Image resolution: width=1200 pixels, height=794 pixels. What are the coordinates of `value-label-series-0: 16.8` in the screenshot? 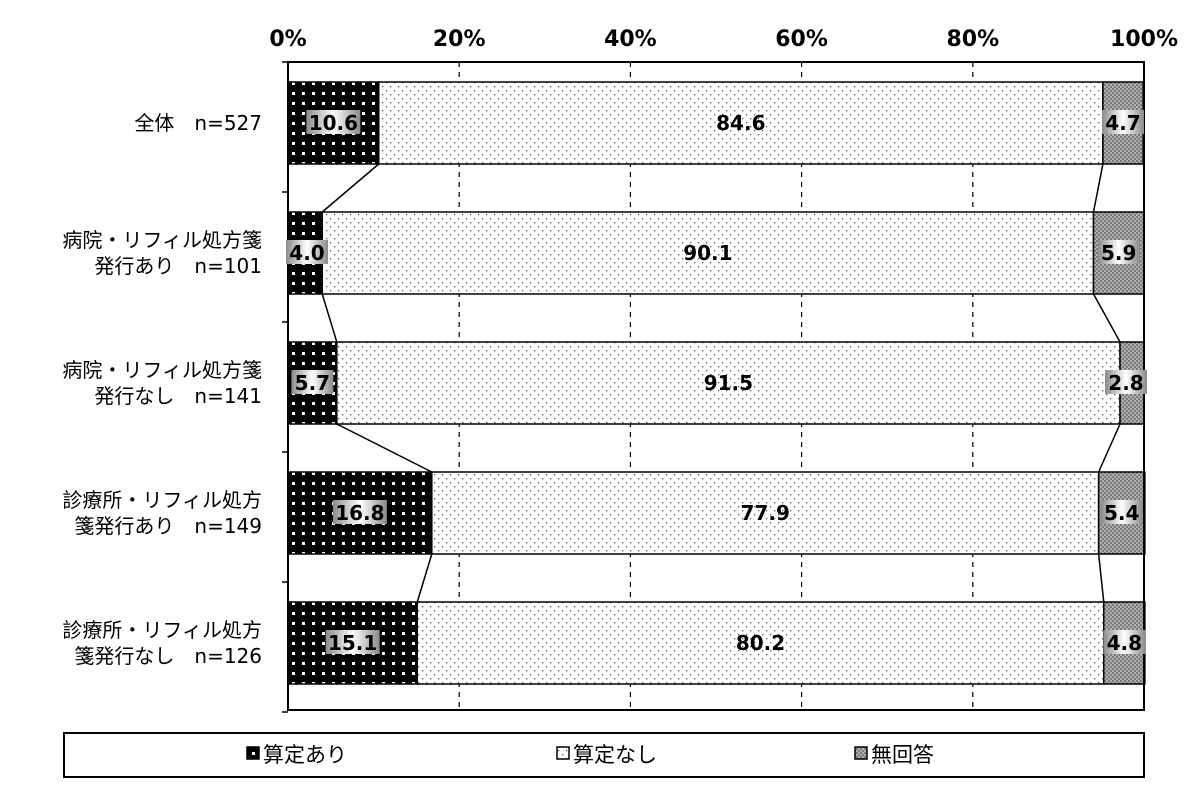 It's located at (359, 513).